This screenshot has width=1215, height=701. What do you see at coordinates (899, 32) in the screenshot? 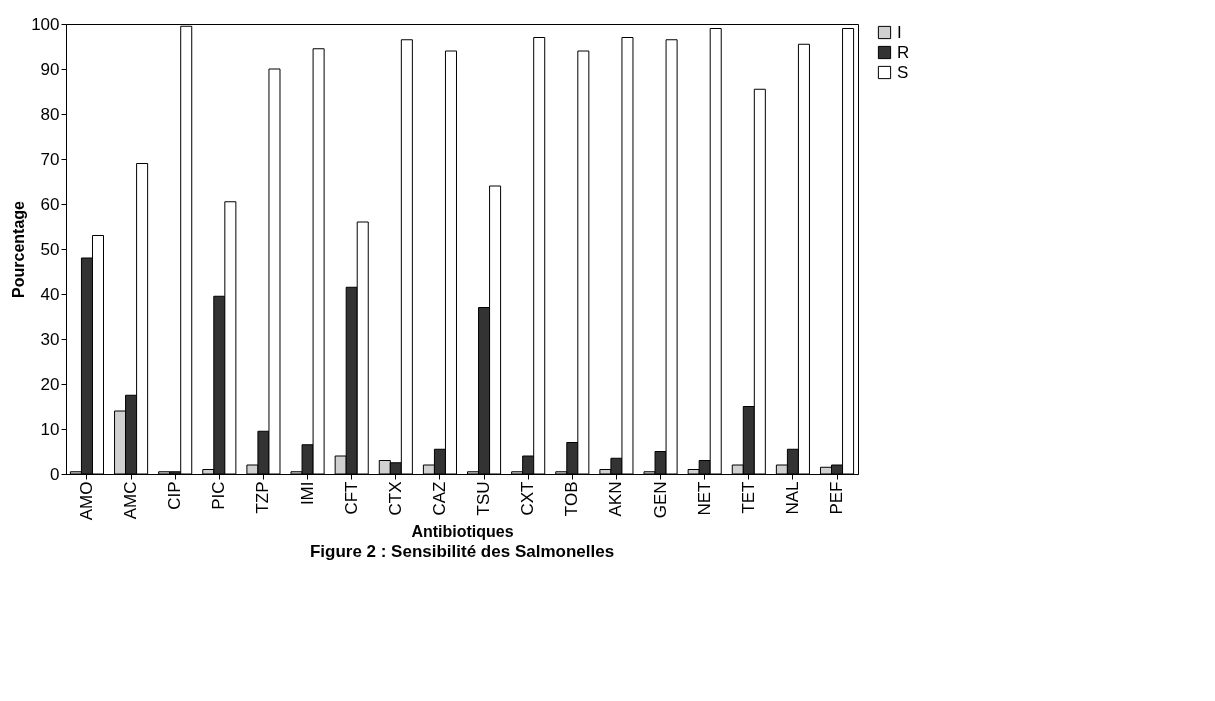
I see `legend-label: I` at bounding box center [899, 32].